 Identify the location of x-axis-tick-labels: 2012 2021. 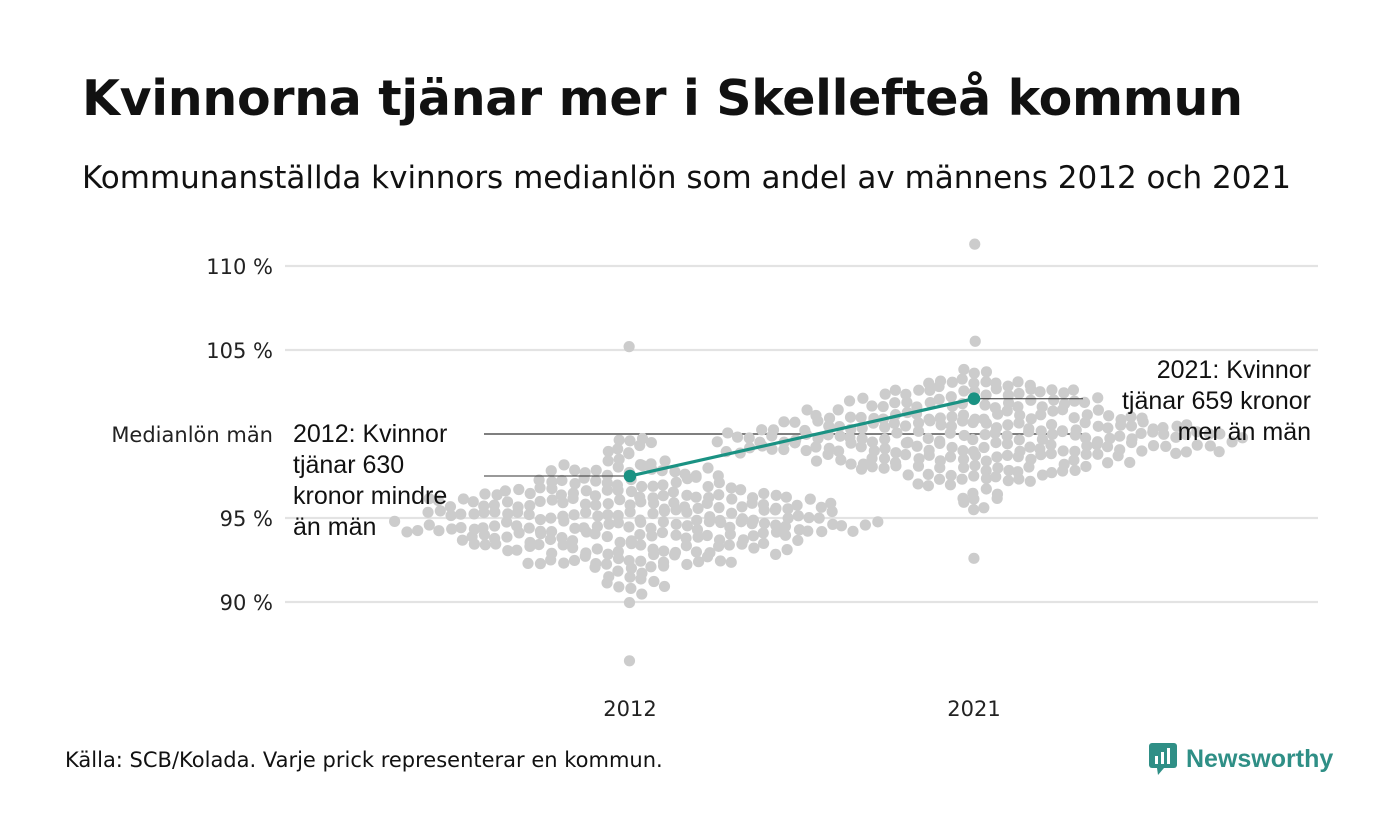
(801, 709).